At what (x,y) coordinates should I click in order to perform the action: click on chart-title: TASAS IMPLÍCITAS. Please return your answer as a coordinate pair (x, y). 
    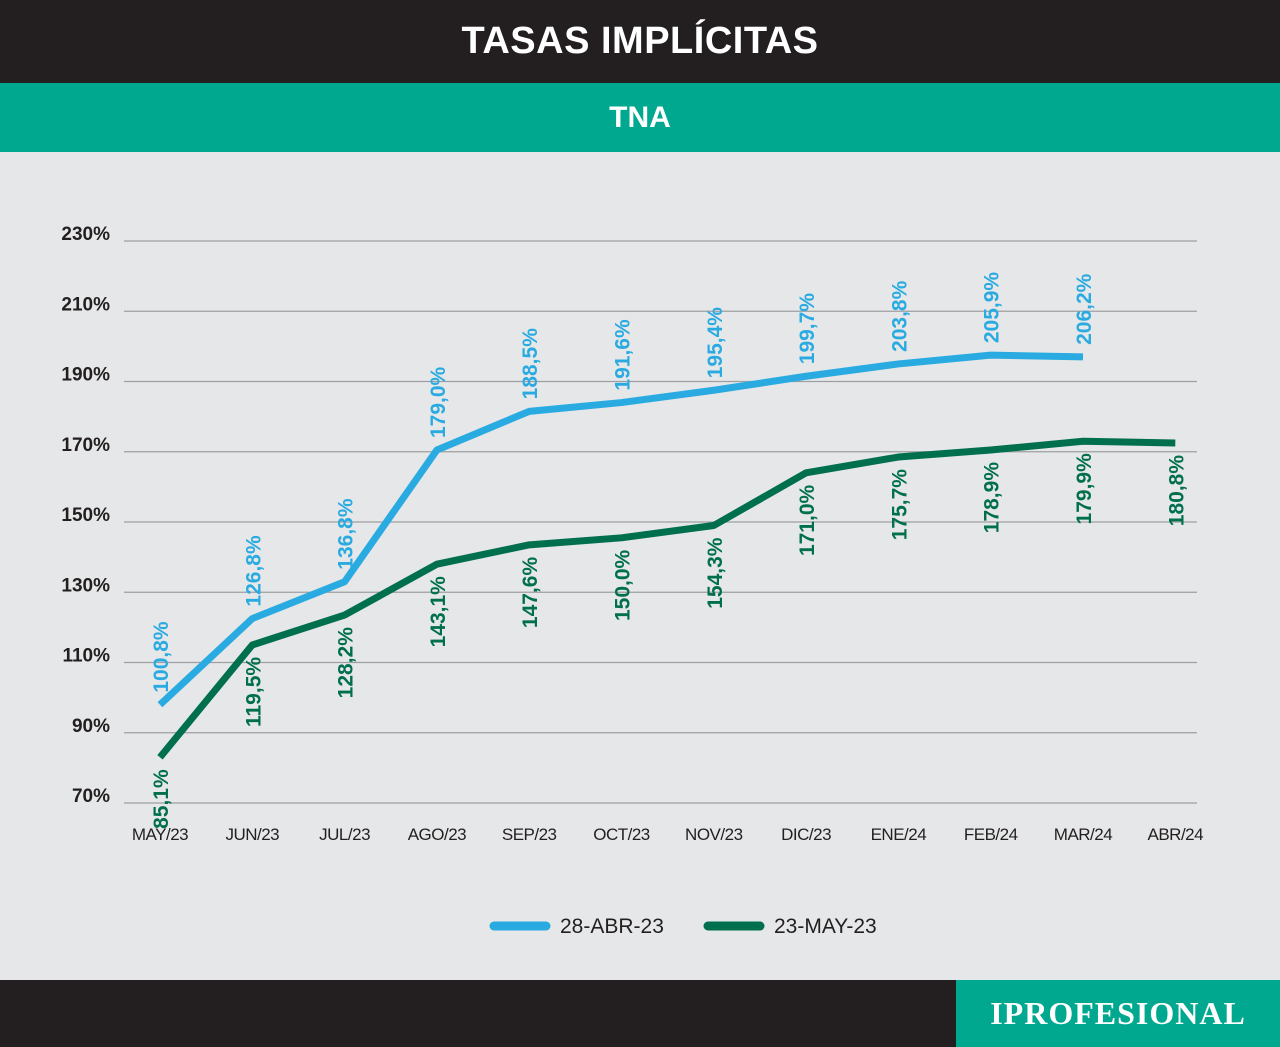
    Looking at the image, I should click on (640, 41).